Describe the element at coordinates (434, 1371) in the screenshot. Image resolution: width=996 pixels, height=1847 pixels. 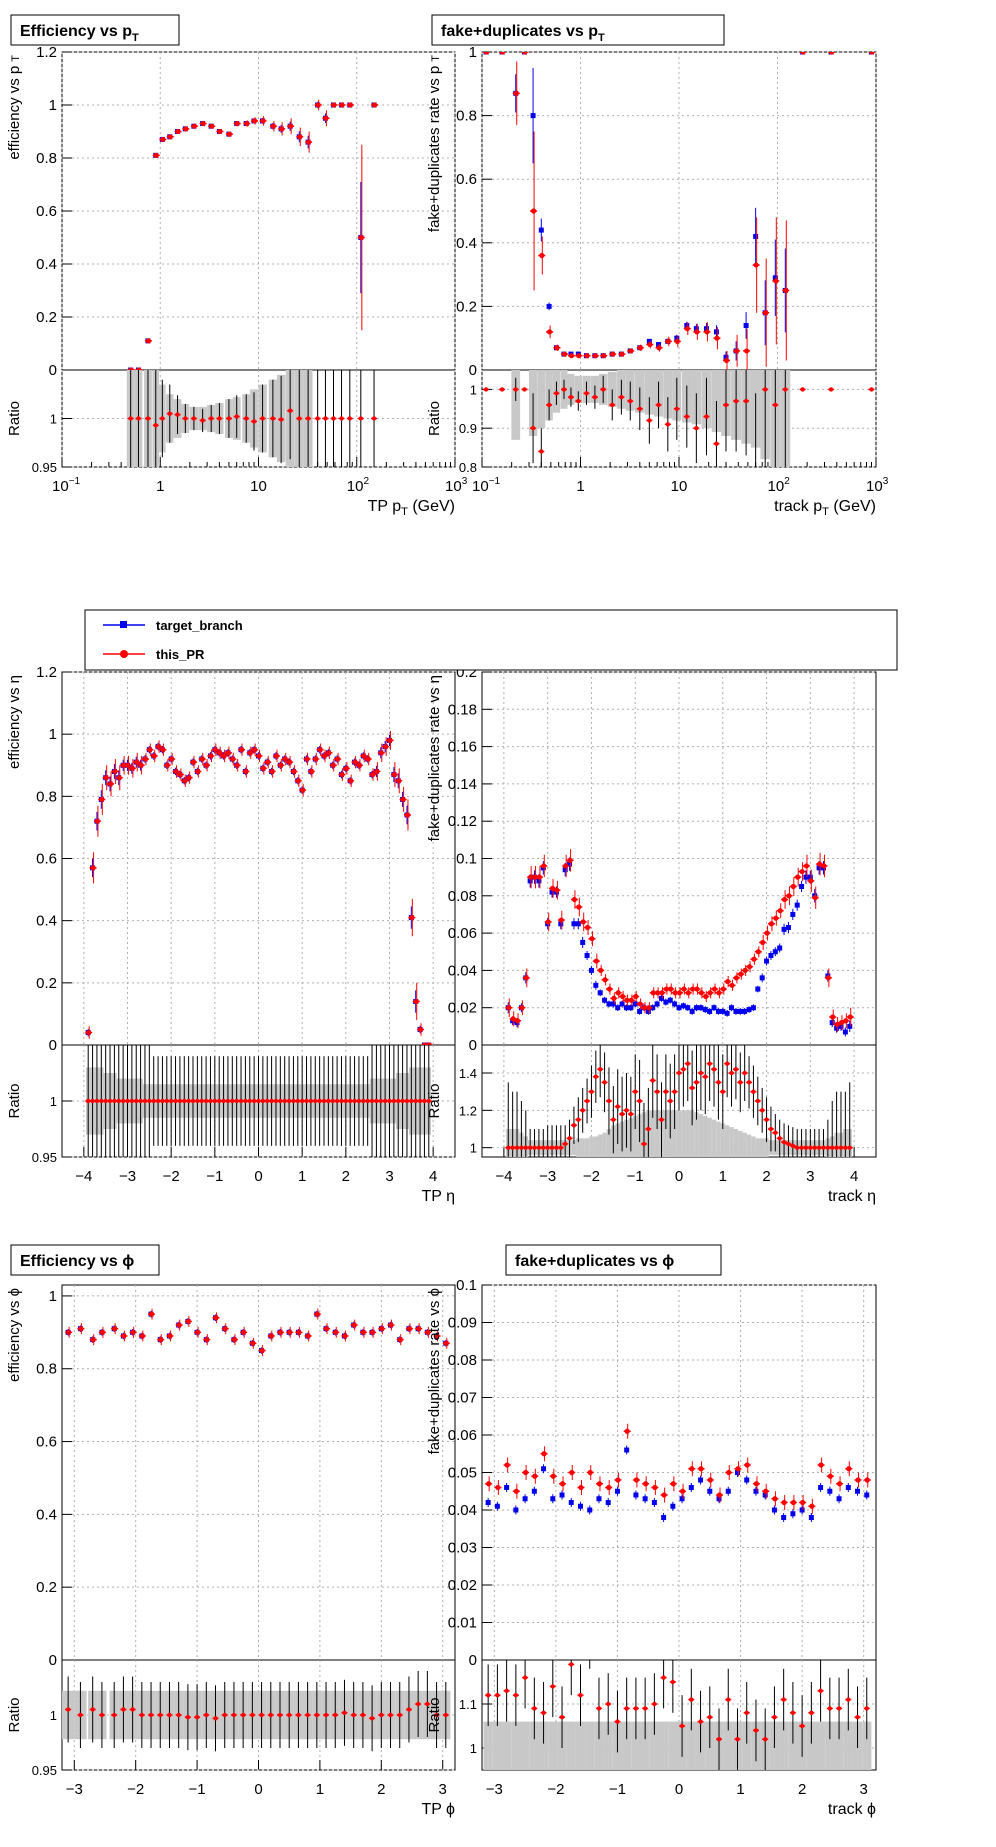
I see `y-axis-label: fake+duplicates rate vs ϕ` at that location.